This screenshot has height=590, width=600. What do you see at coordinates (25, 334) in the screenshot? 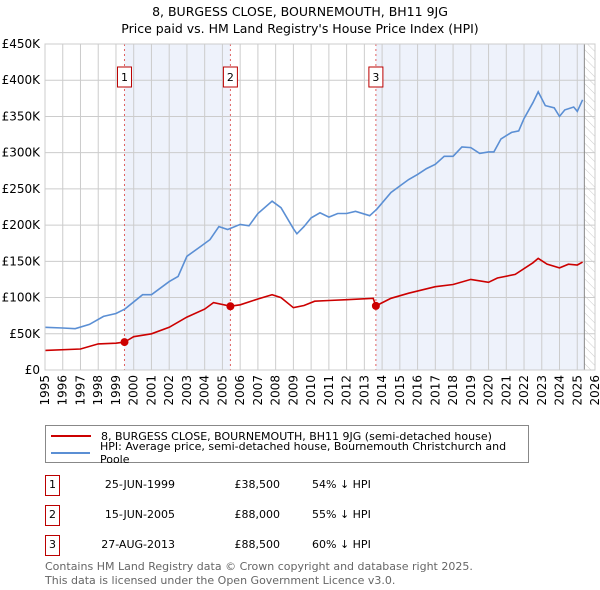
I see `y-tick-label: £50K` at bounding box center [25, 334].